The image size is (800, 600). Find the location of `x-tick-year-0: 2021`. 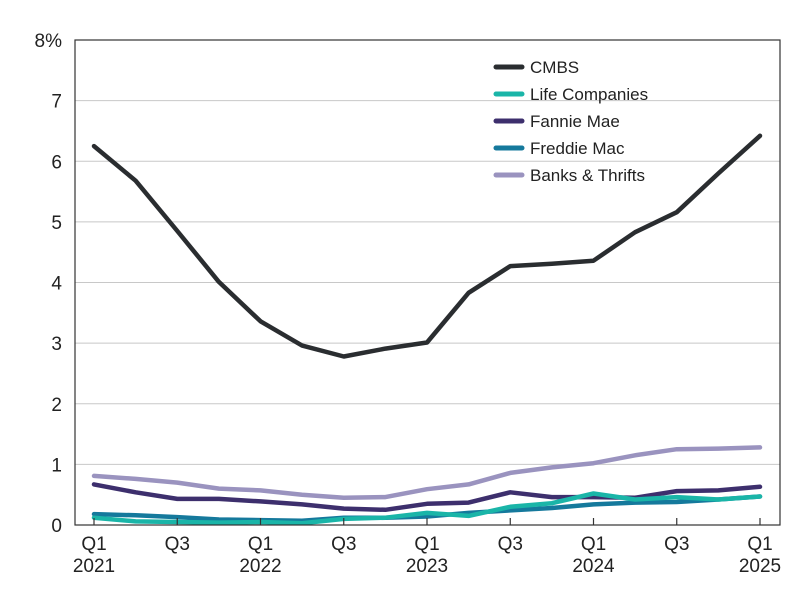

x-tick-year-0: 2021 is located at coordinates (94, 566).